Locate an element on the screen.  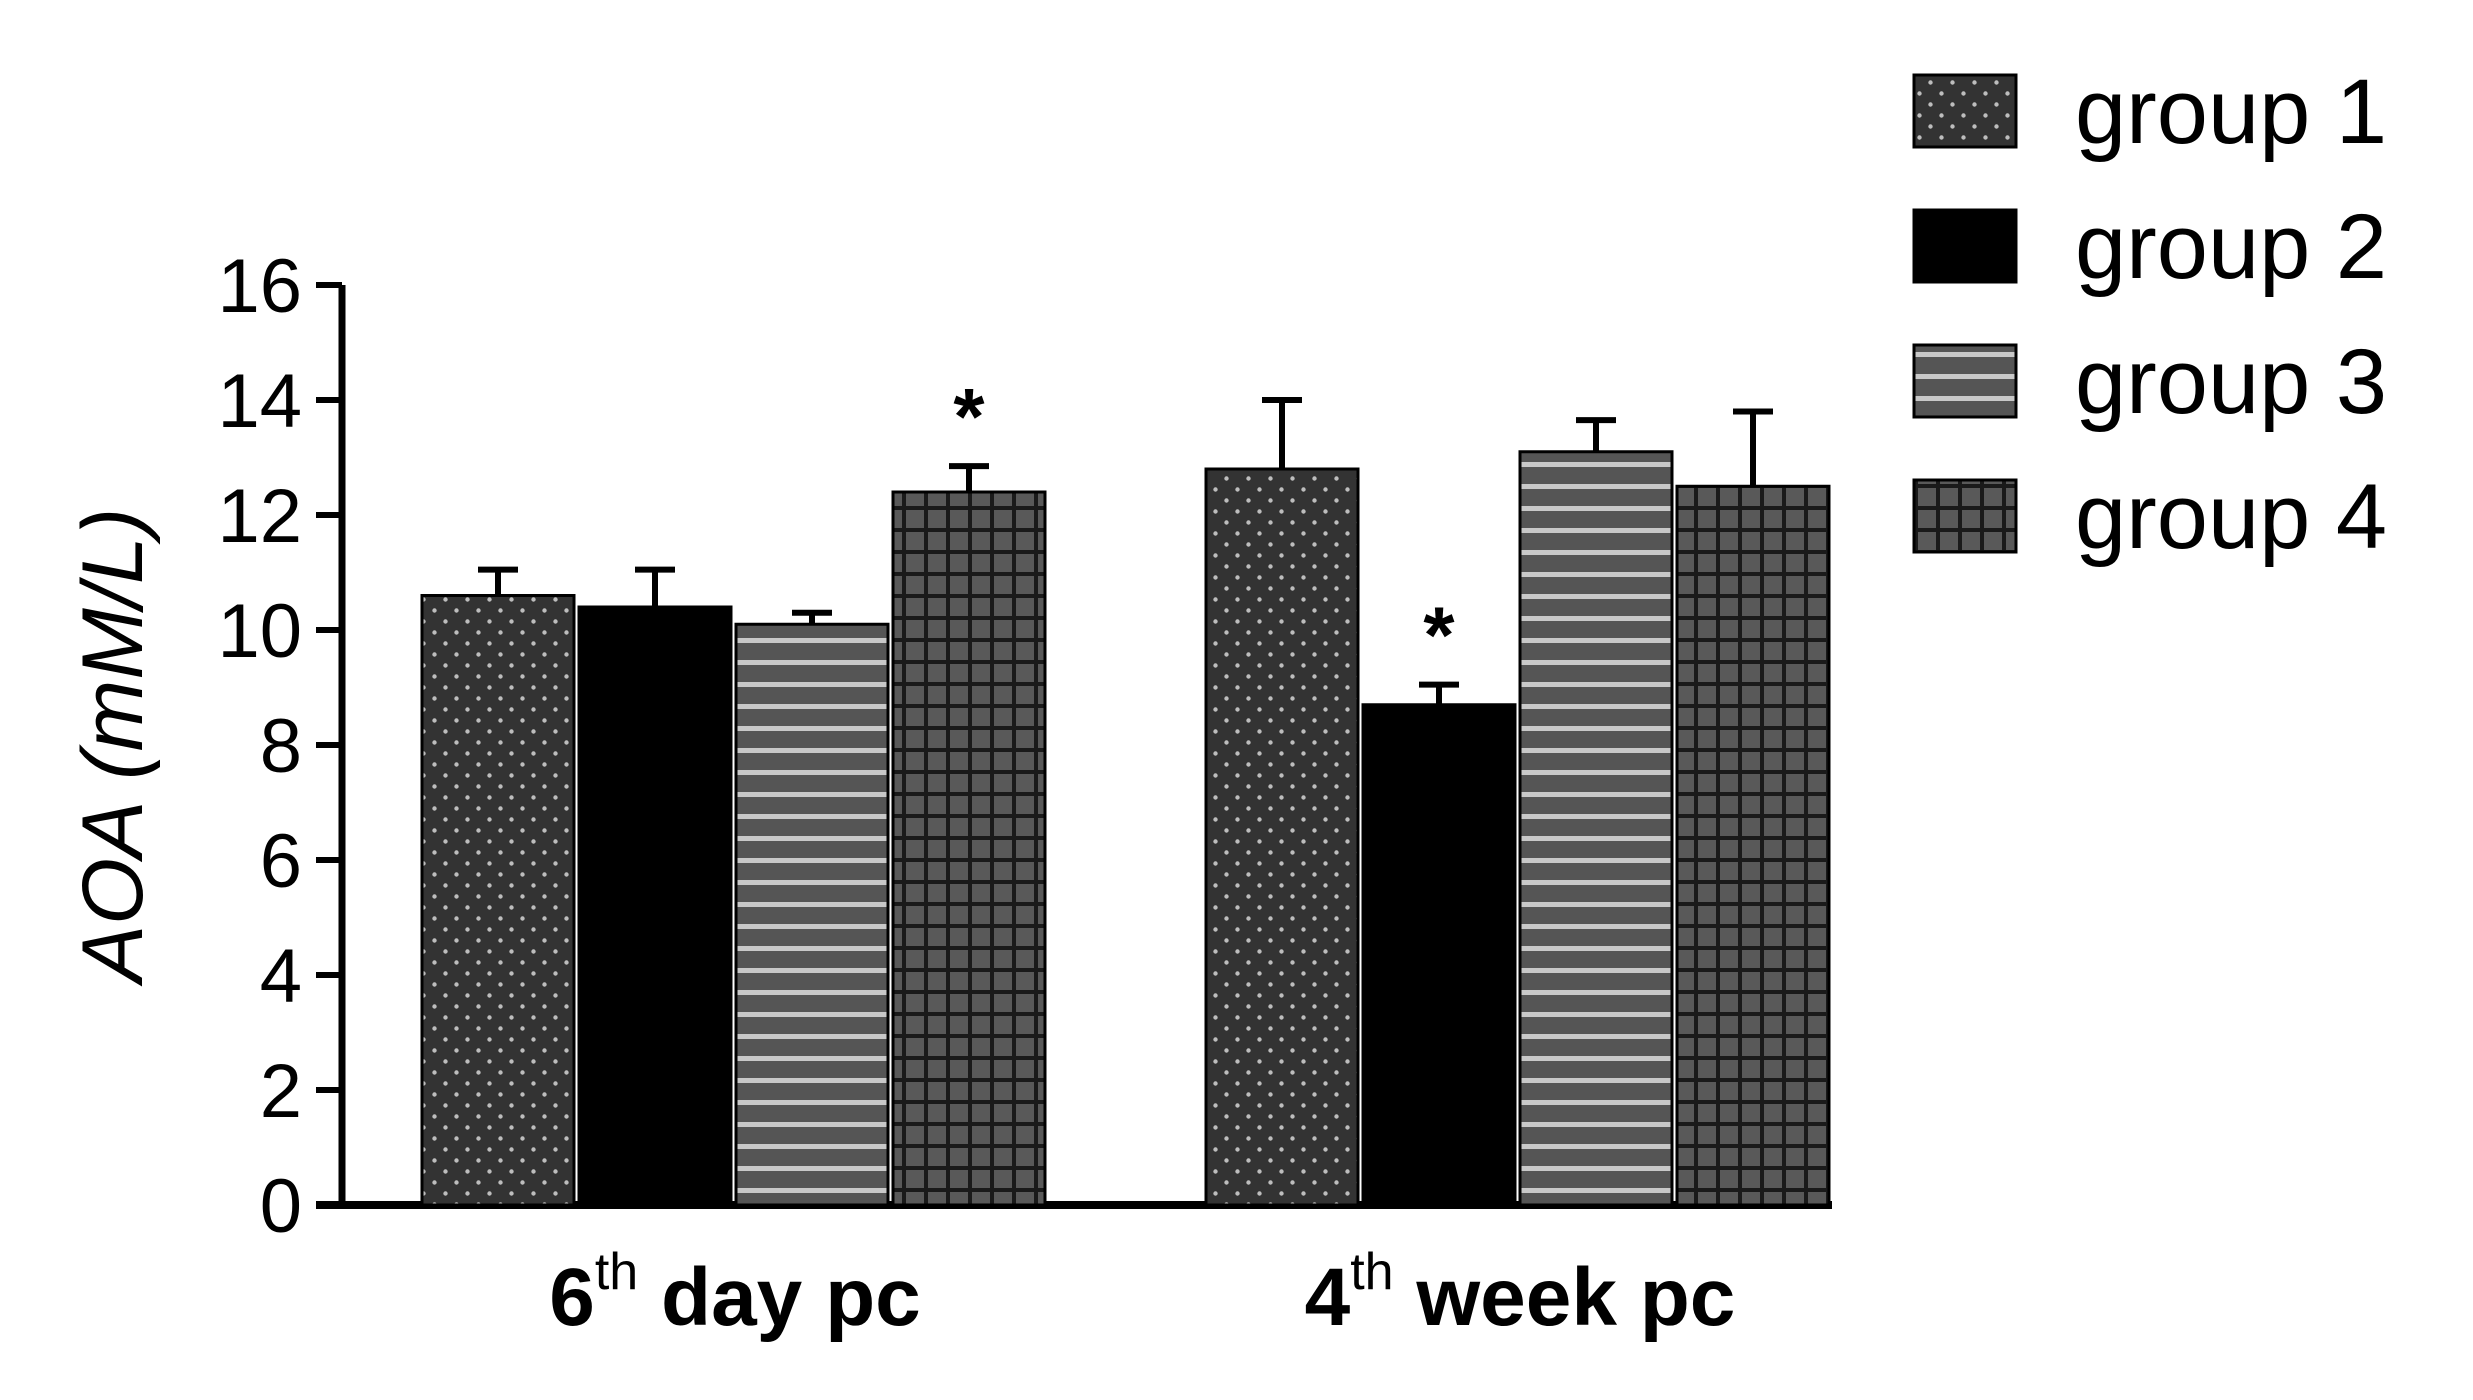
y-tick-label: 10 is located at coordinates (259, 631).